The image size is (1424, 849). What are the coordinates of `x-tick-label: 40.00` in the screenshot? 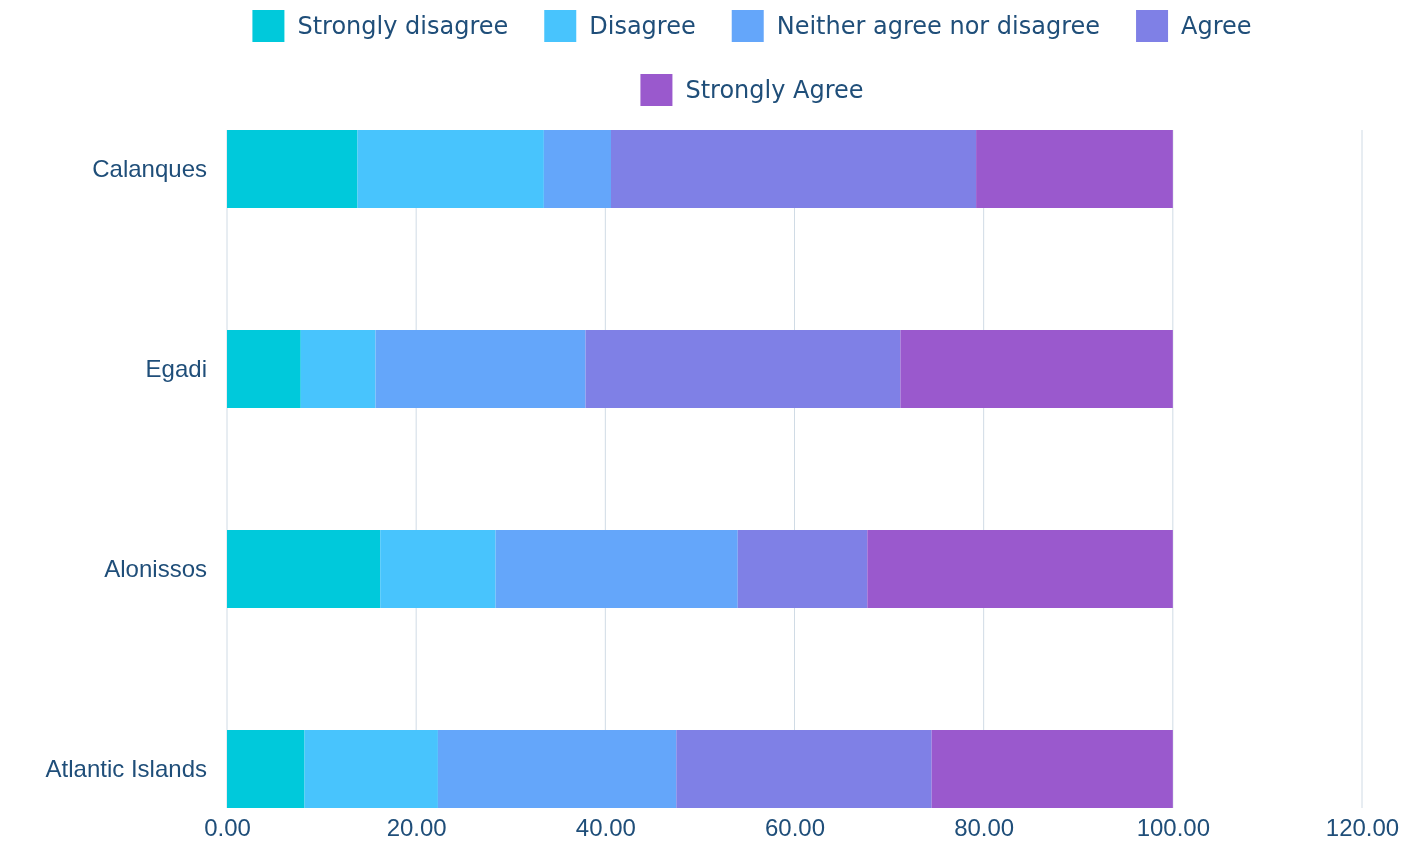 It's located at (605, 828).